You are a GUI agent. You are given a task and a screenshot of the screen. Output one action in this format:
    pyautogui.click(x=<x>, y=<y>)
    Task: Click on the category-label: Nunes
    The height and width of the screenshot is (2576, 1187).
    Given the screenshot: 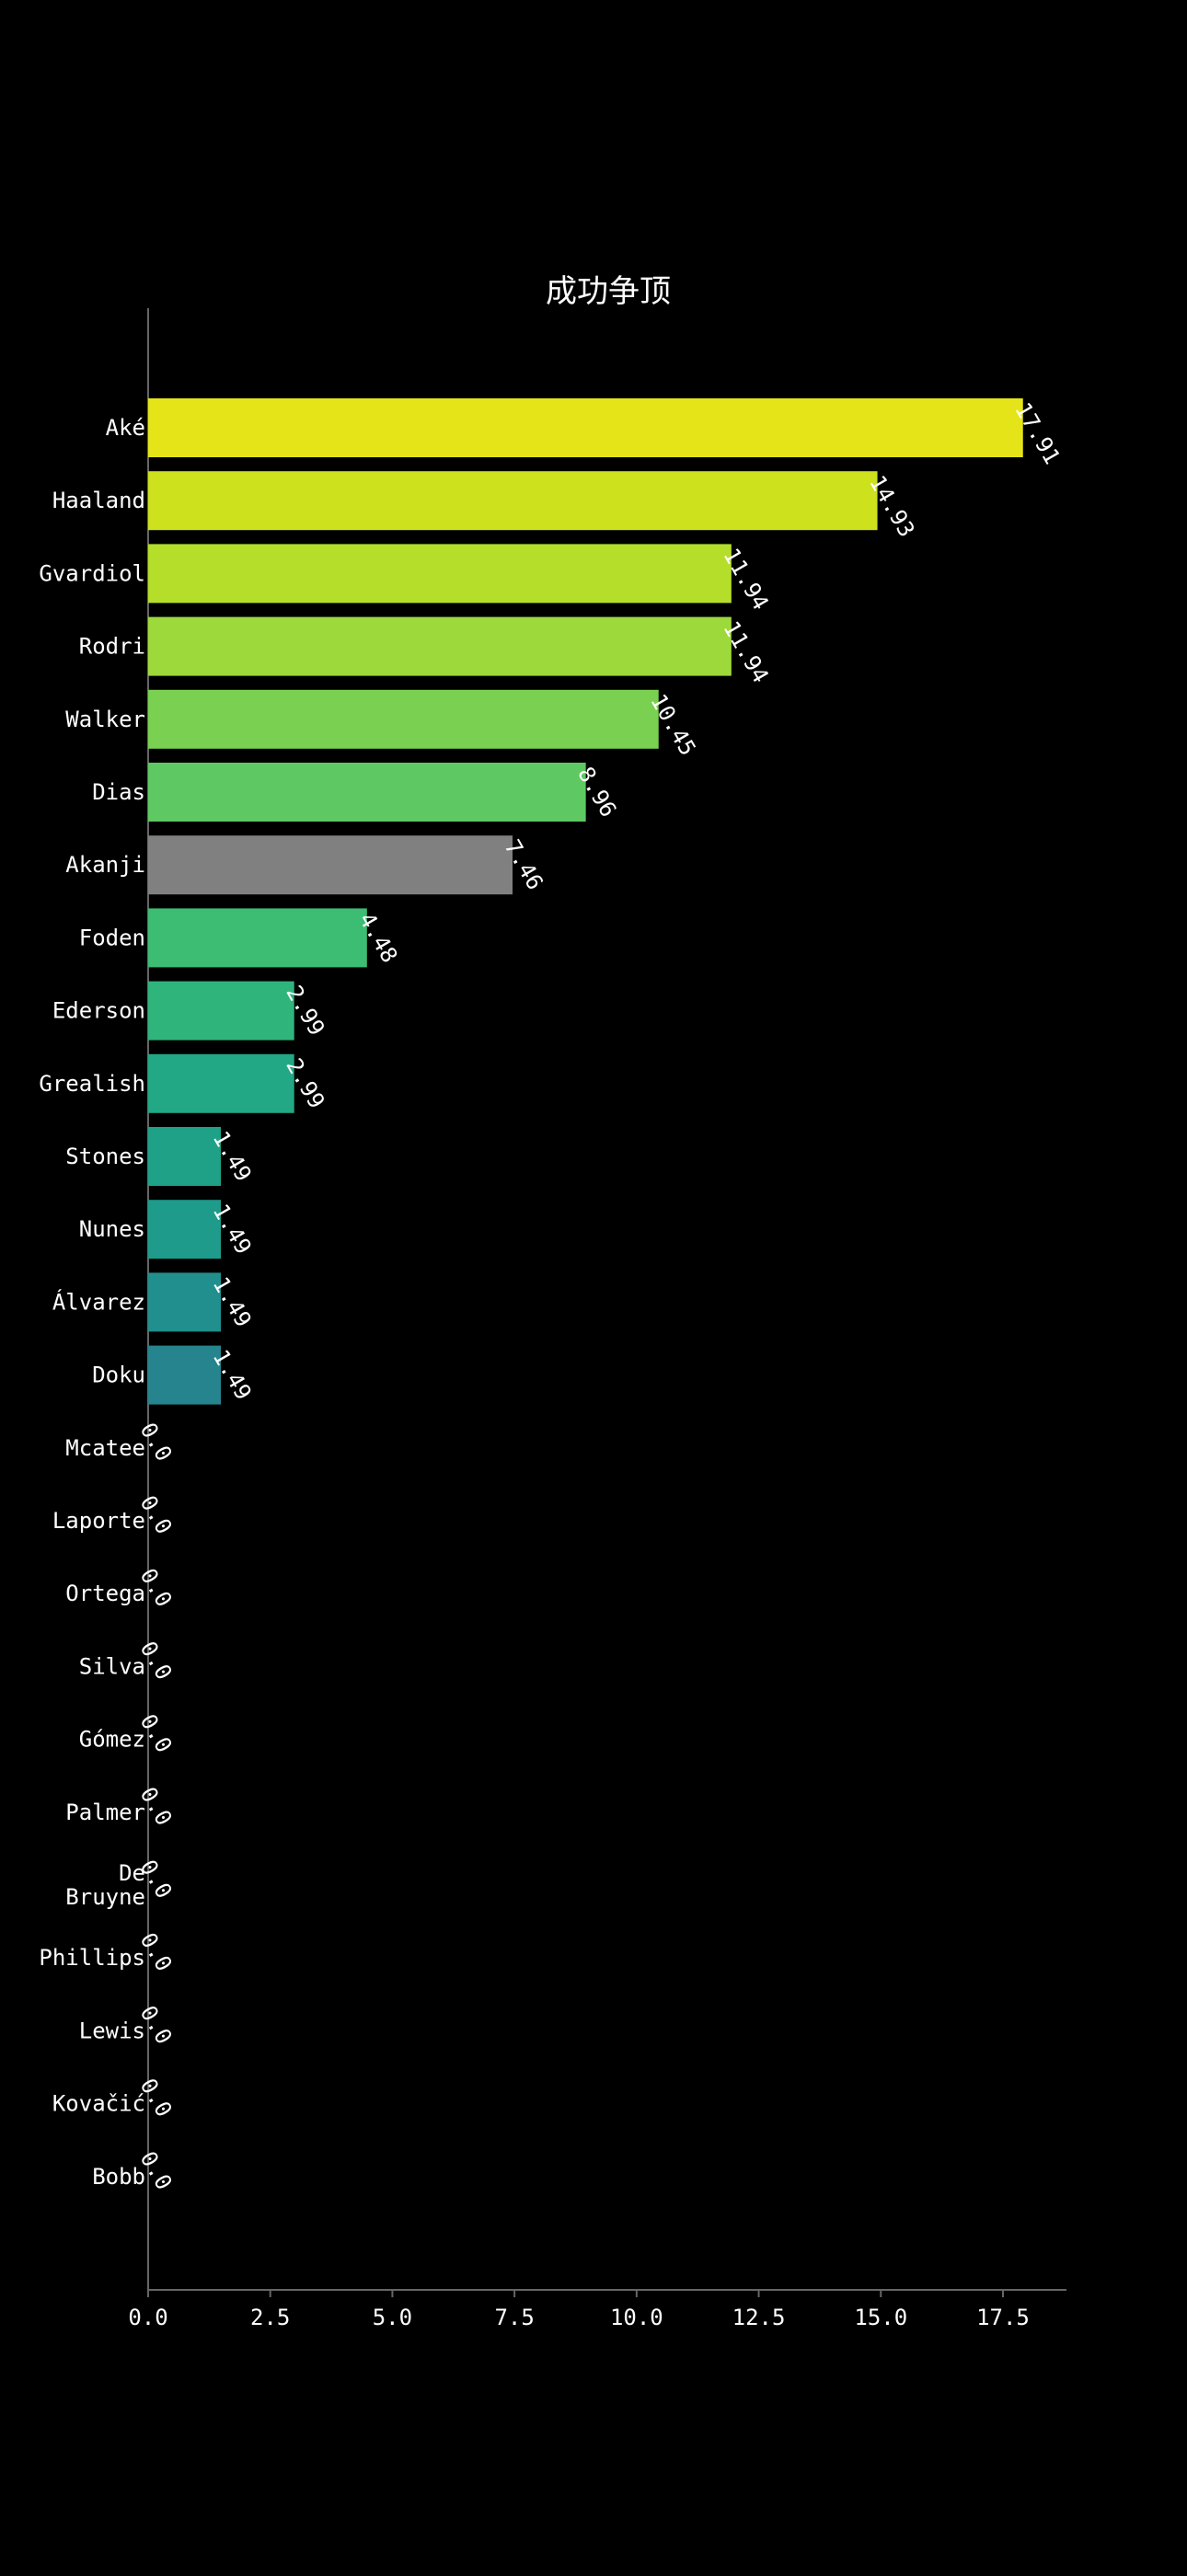 What is the action you would take?
    pyautogui.click(x=112, y=1229)
    